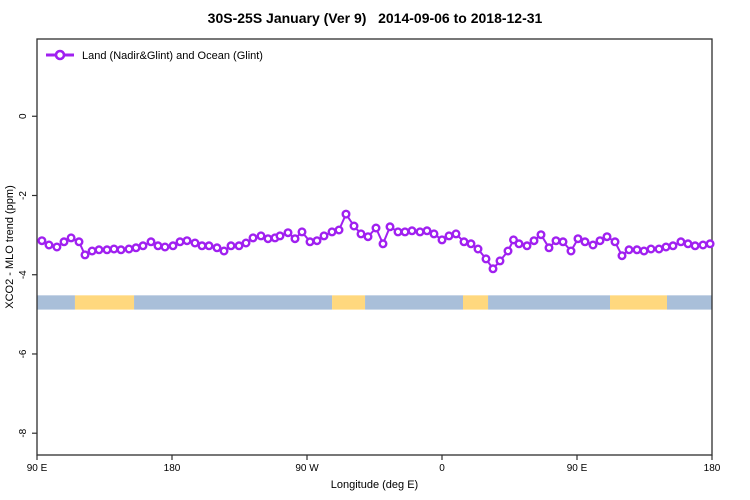 This screenshot has width=750, height=500. What do you see at coordinates (10, 246) in the screenshot?
I see `y-axis-title: XCO2 - MLO trend (ppm)` at bounding box center [10, 246].